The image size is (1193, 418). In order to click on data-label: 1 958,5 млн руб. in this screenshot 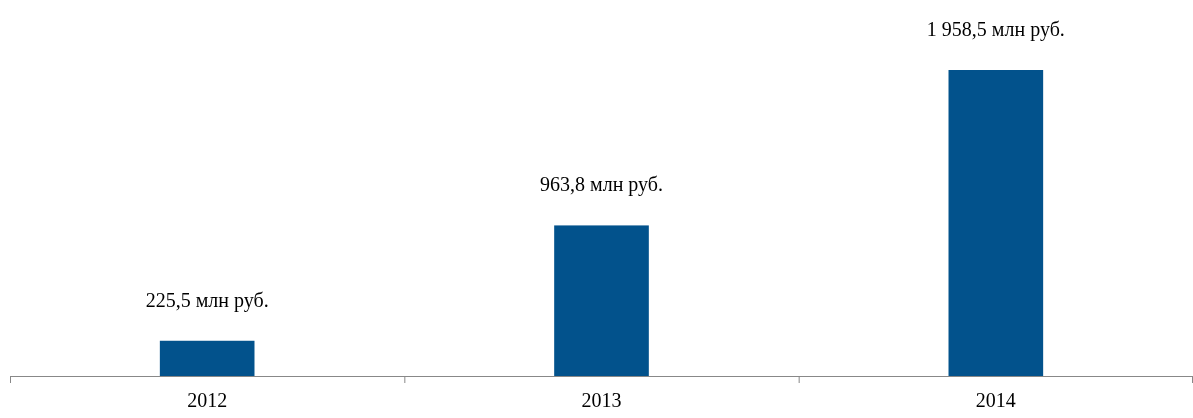, I will do `click(995, 29)`.